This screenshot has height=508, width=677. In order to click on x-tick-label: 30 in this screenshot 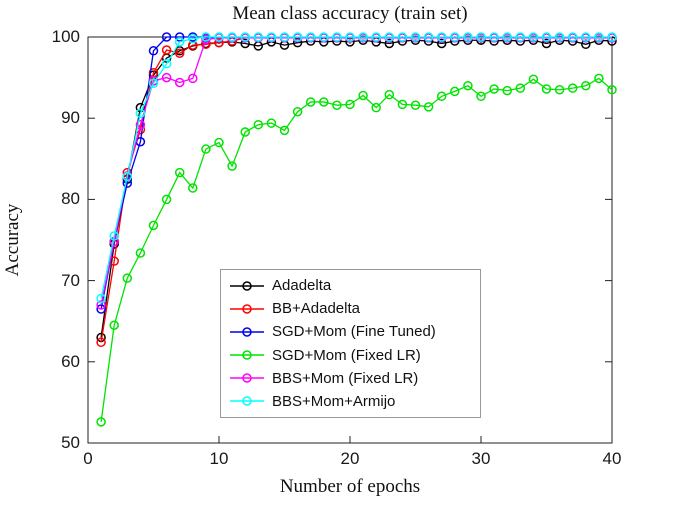, I will do `click(481, 458)`.